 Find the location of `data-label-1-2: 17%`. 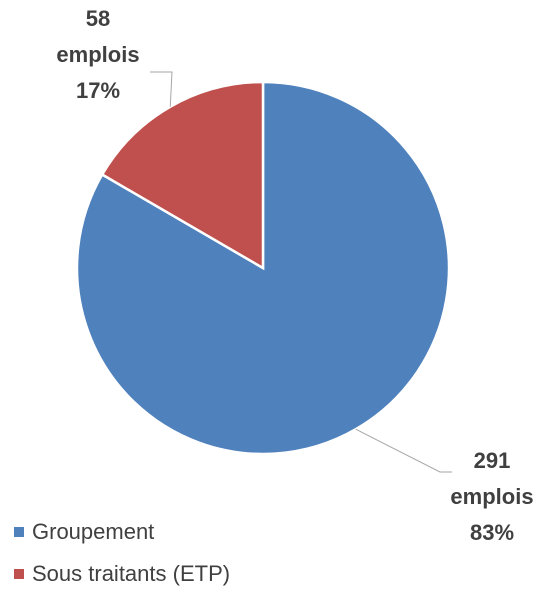

data-label-1-2: 17% is located at coordinates (98, 90).